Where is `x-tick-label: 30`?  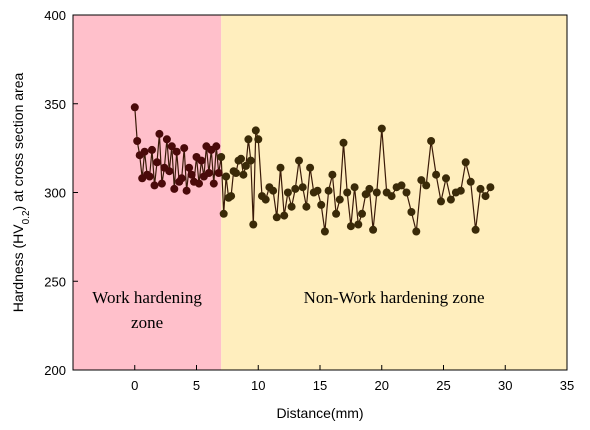
x-tick-label: 30 is located at coordinates (505, 385).